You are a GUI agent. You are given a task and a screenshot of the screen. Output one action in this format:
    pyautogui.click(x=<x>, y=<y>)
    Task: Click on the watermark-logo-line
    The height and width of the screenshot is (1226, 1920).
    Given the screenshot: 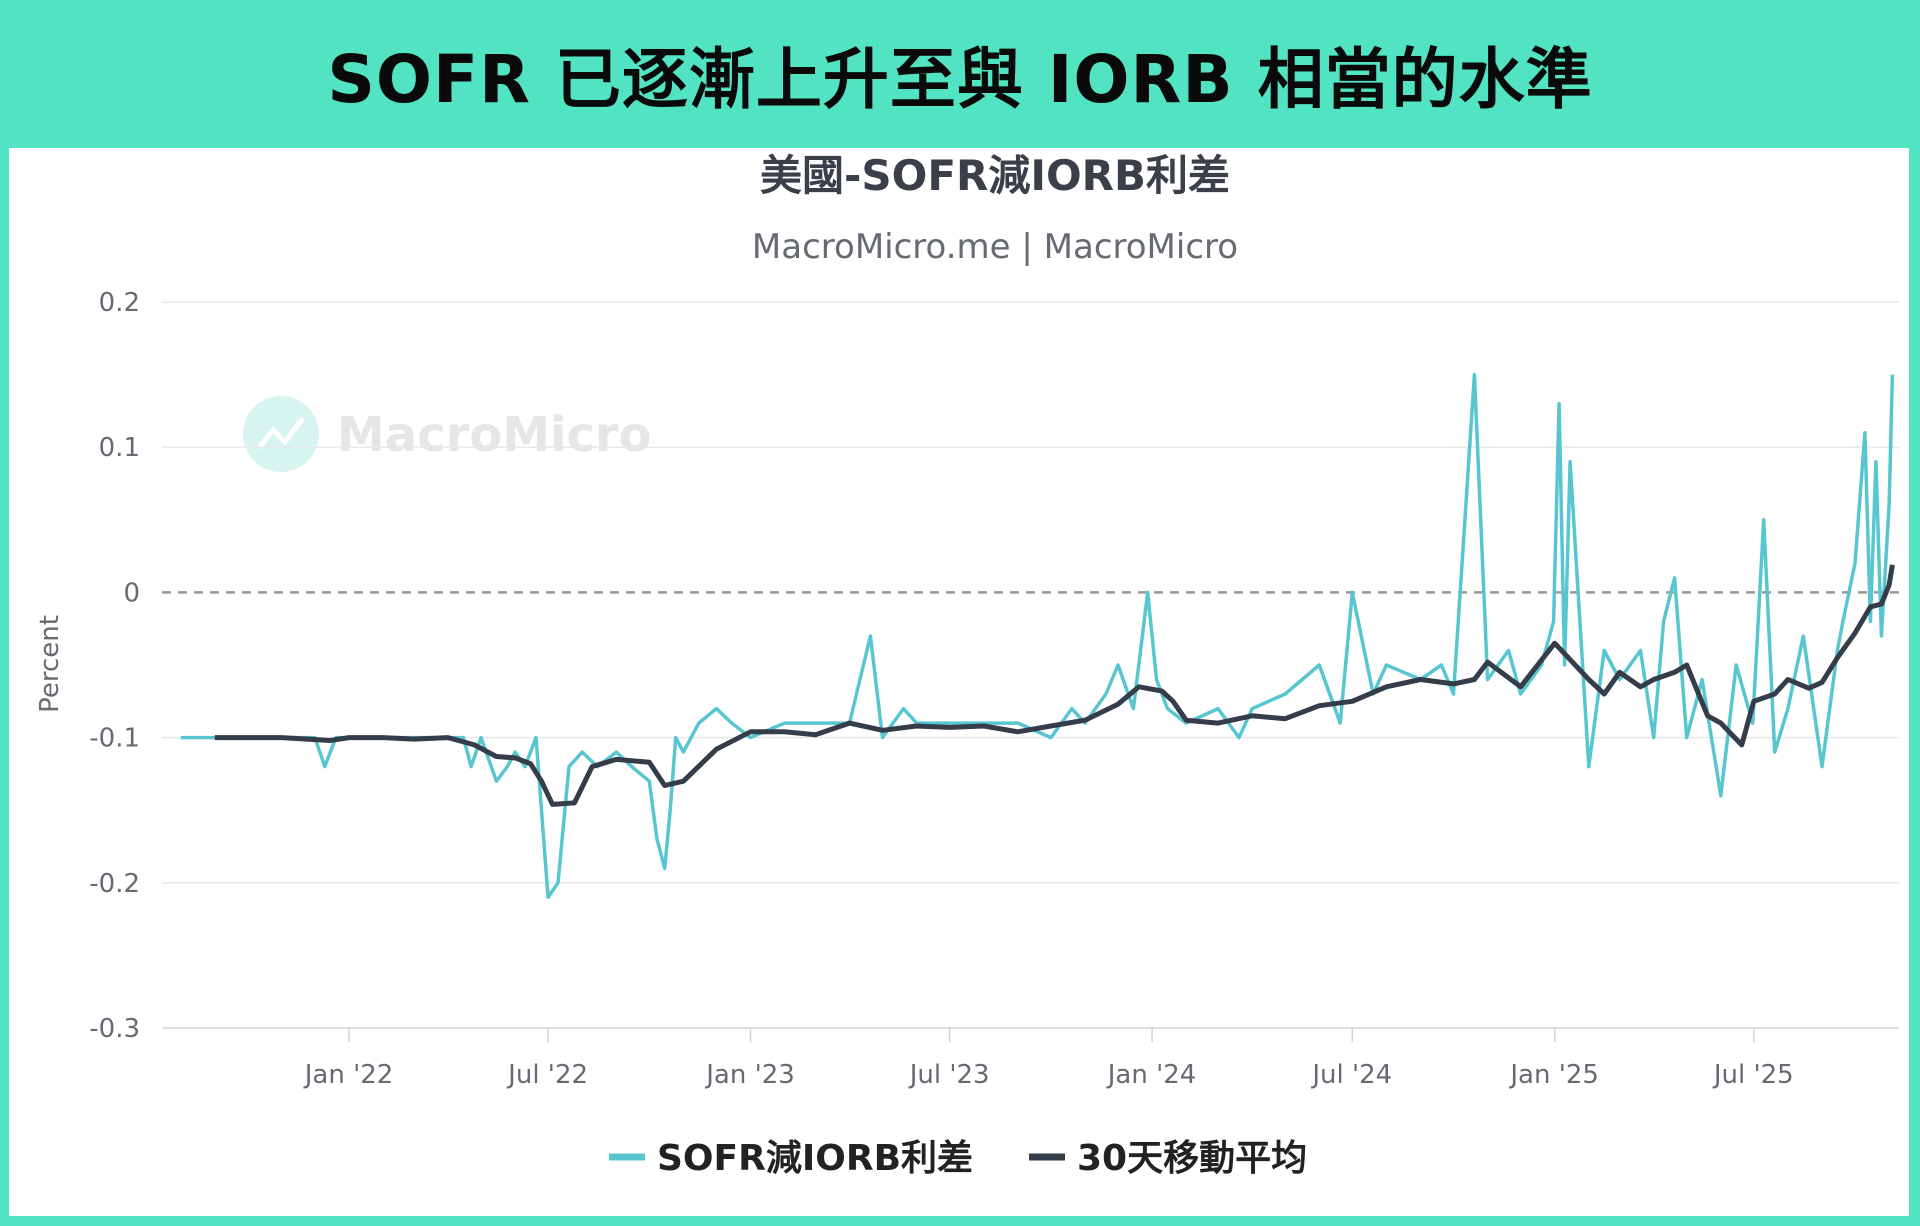 What is the action you would take?
    pyautogui.click(x=281, y=433)
    